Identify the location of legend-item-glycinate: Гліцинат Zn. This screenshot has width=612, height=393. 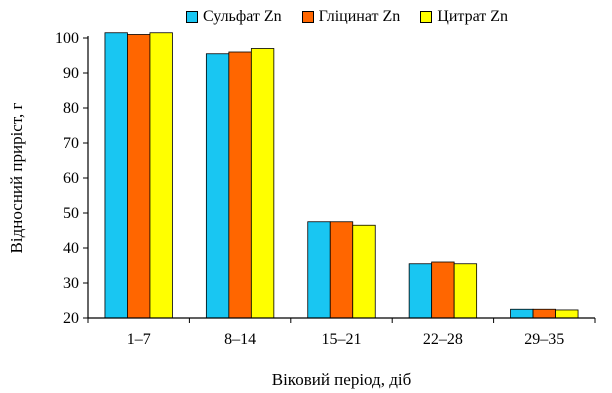
(351, 17).